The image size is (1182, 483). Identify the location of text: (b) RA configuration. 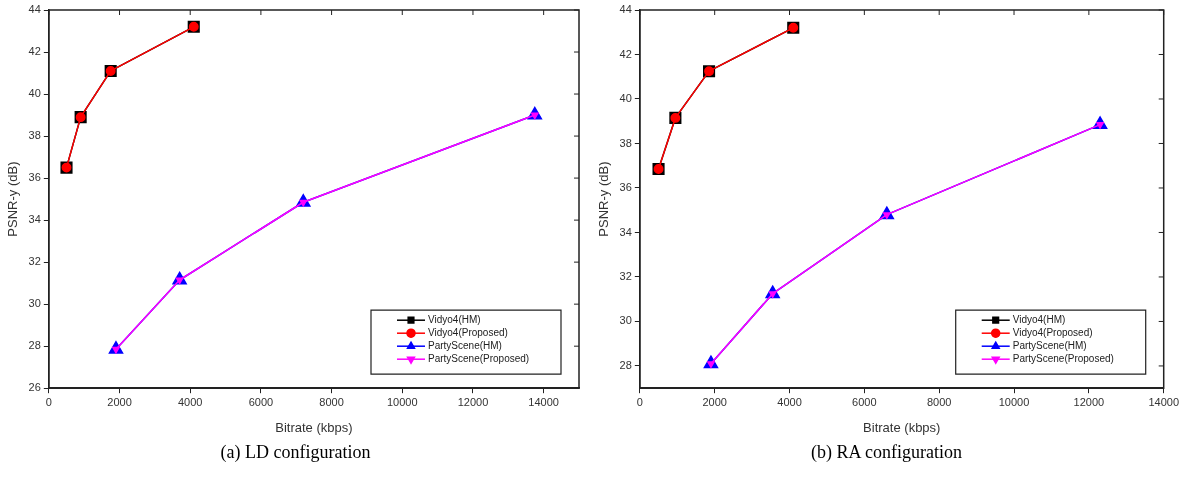
(886, 452).